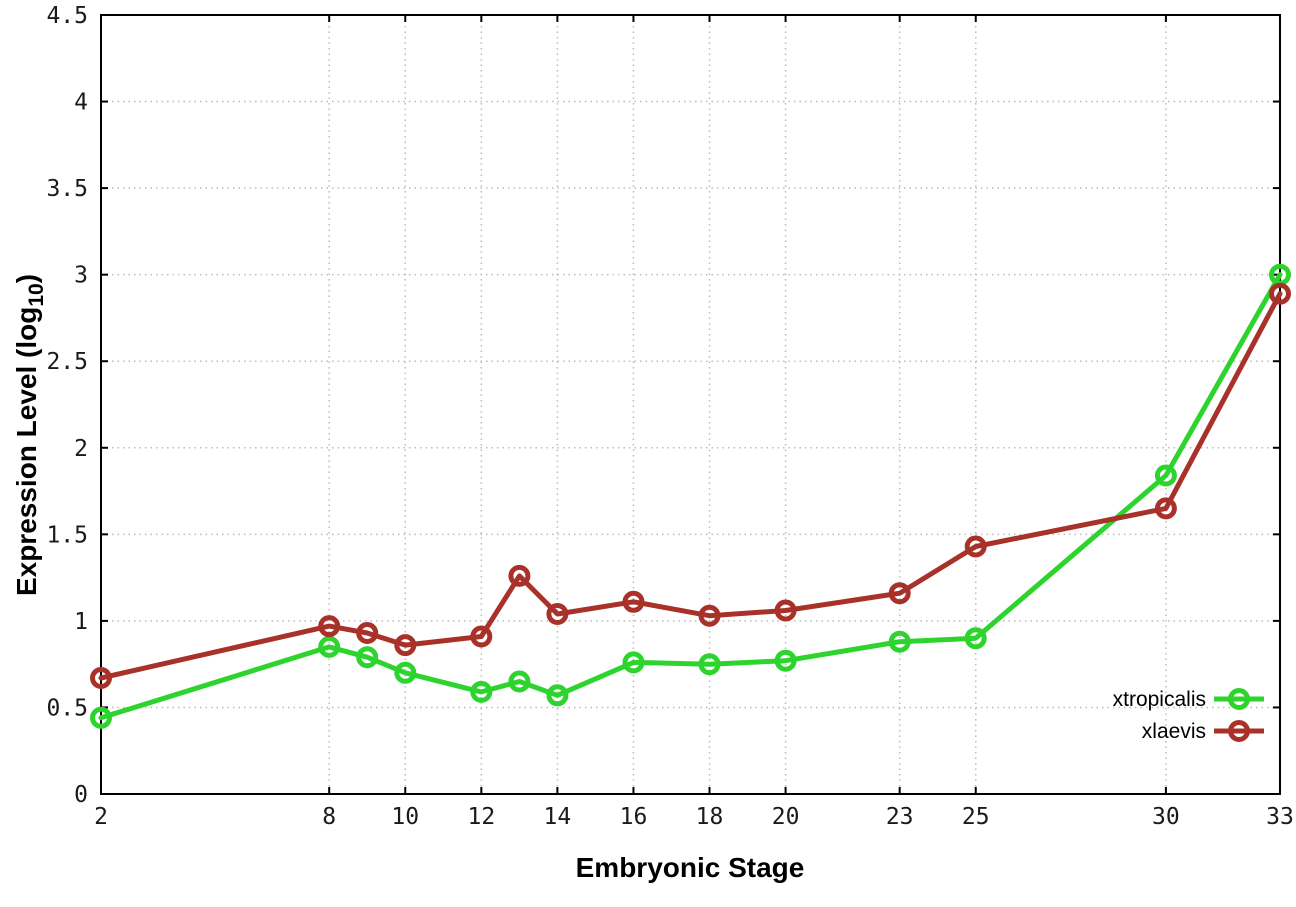 The height and width of the screenshot is (907, 1296). I want to click on y-tick-label: 4, so click(81, 103).